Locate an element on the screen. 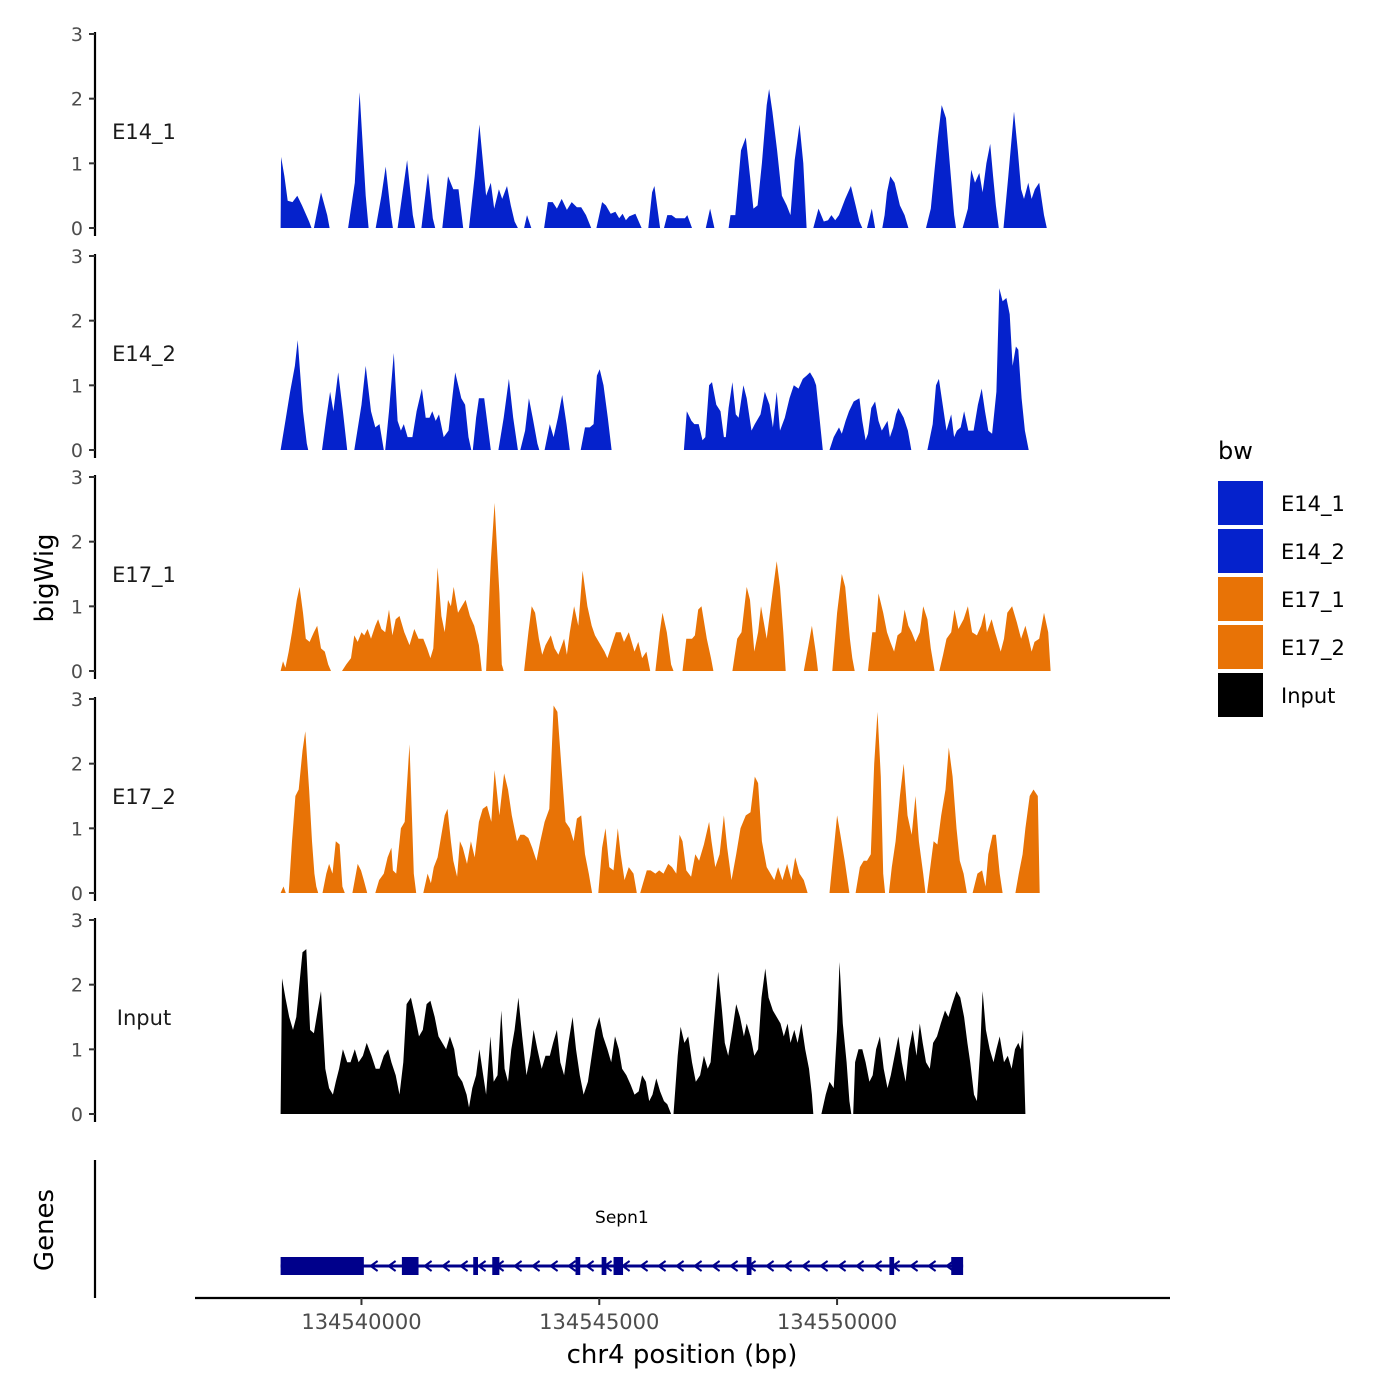  gene-label: Sepn1 is located at coordinates (622, 1218).